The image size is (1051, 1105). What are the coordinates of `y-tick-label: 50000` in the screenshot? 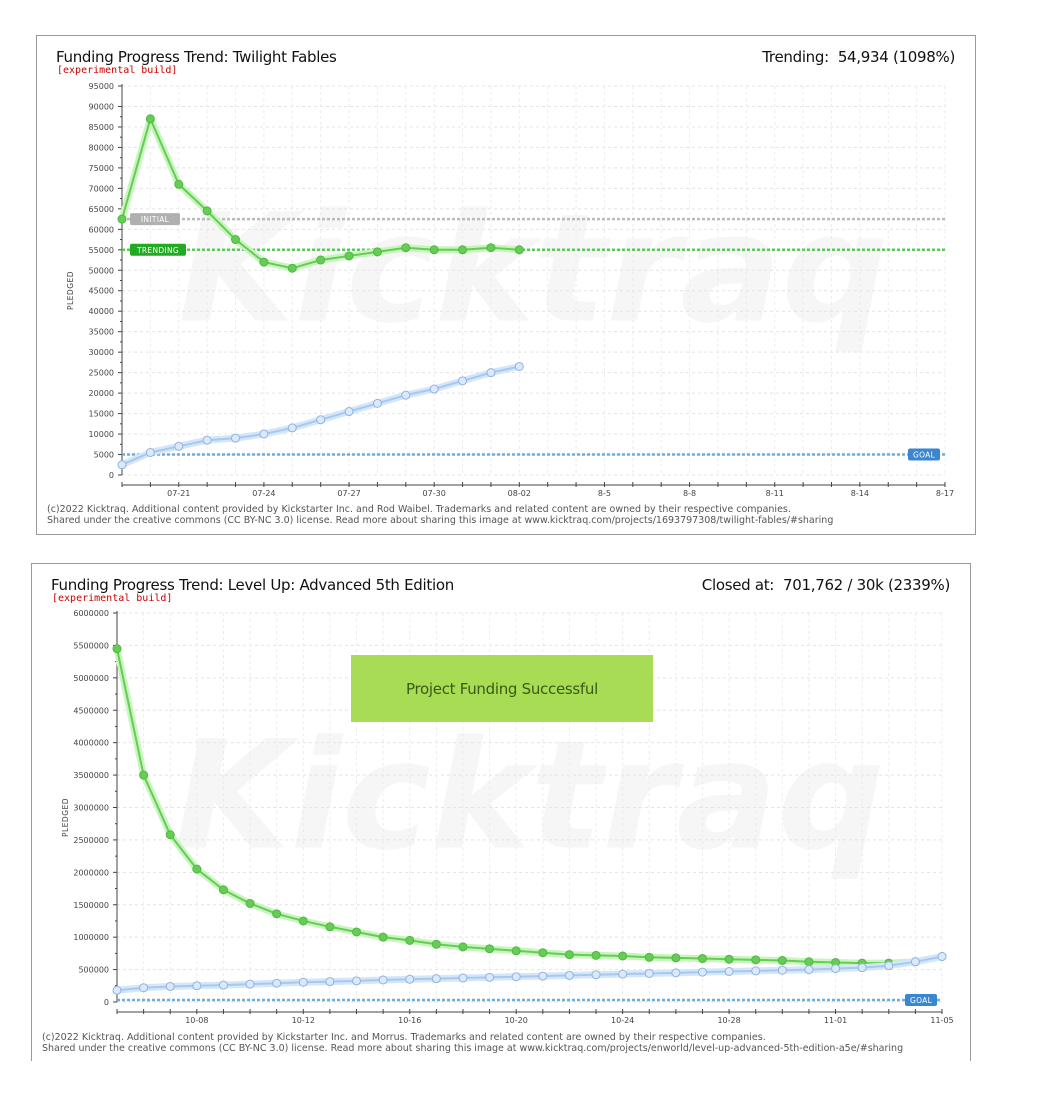 It's located at (101, 270).